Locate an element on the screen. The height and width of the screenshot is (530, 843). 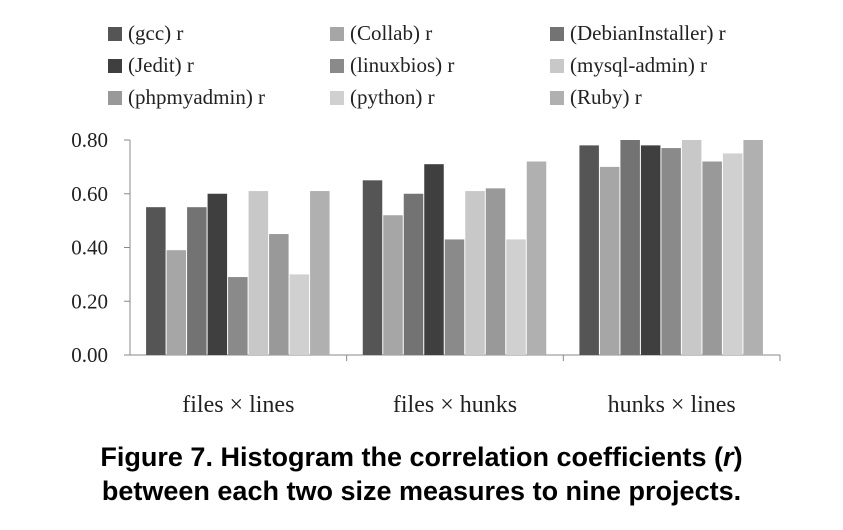
x-category-label: hunks × lines is located at coordinates (672, 405).